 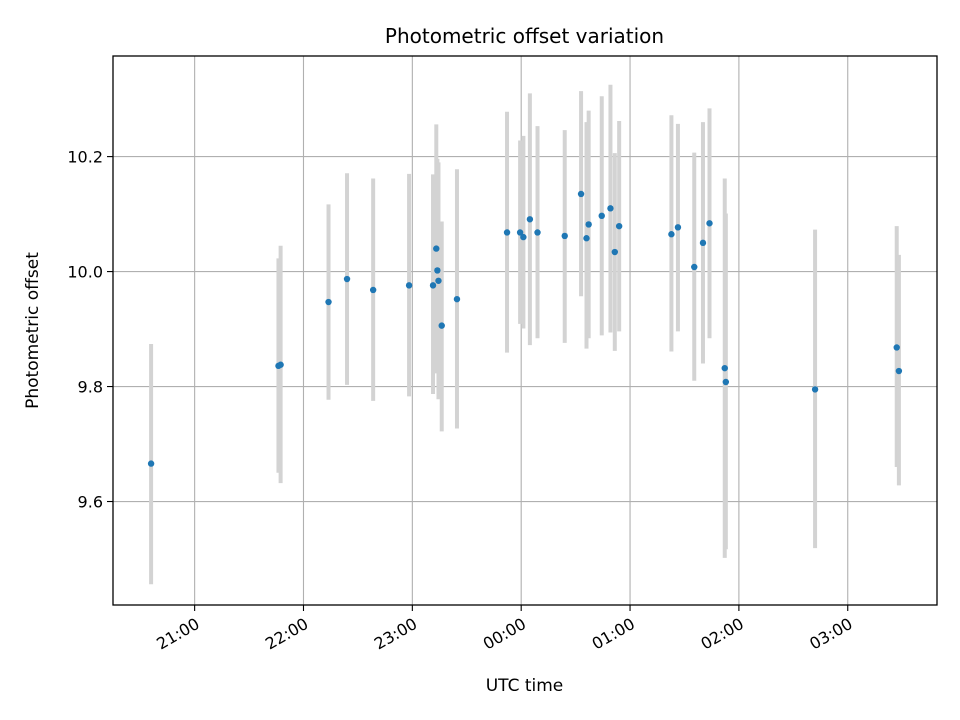 I want to click on y-tick-label: 9.6, so click(x=90, y=502).